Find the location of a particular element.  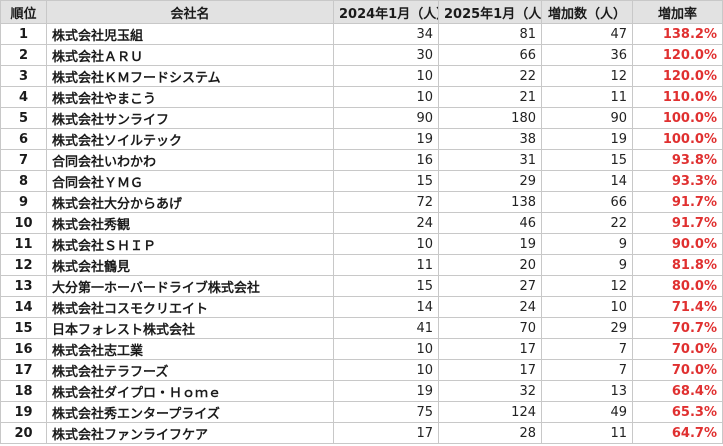

rate-cell: 110.0% is located at coordinates (677, 97).